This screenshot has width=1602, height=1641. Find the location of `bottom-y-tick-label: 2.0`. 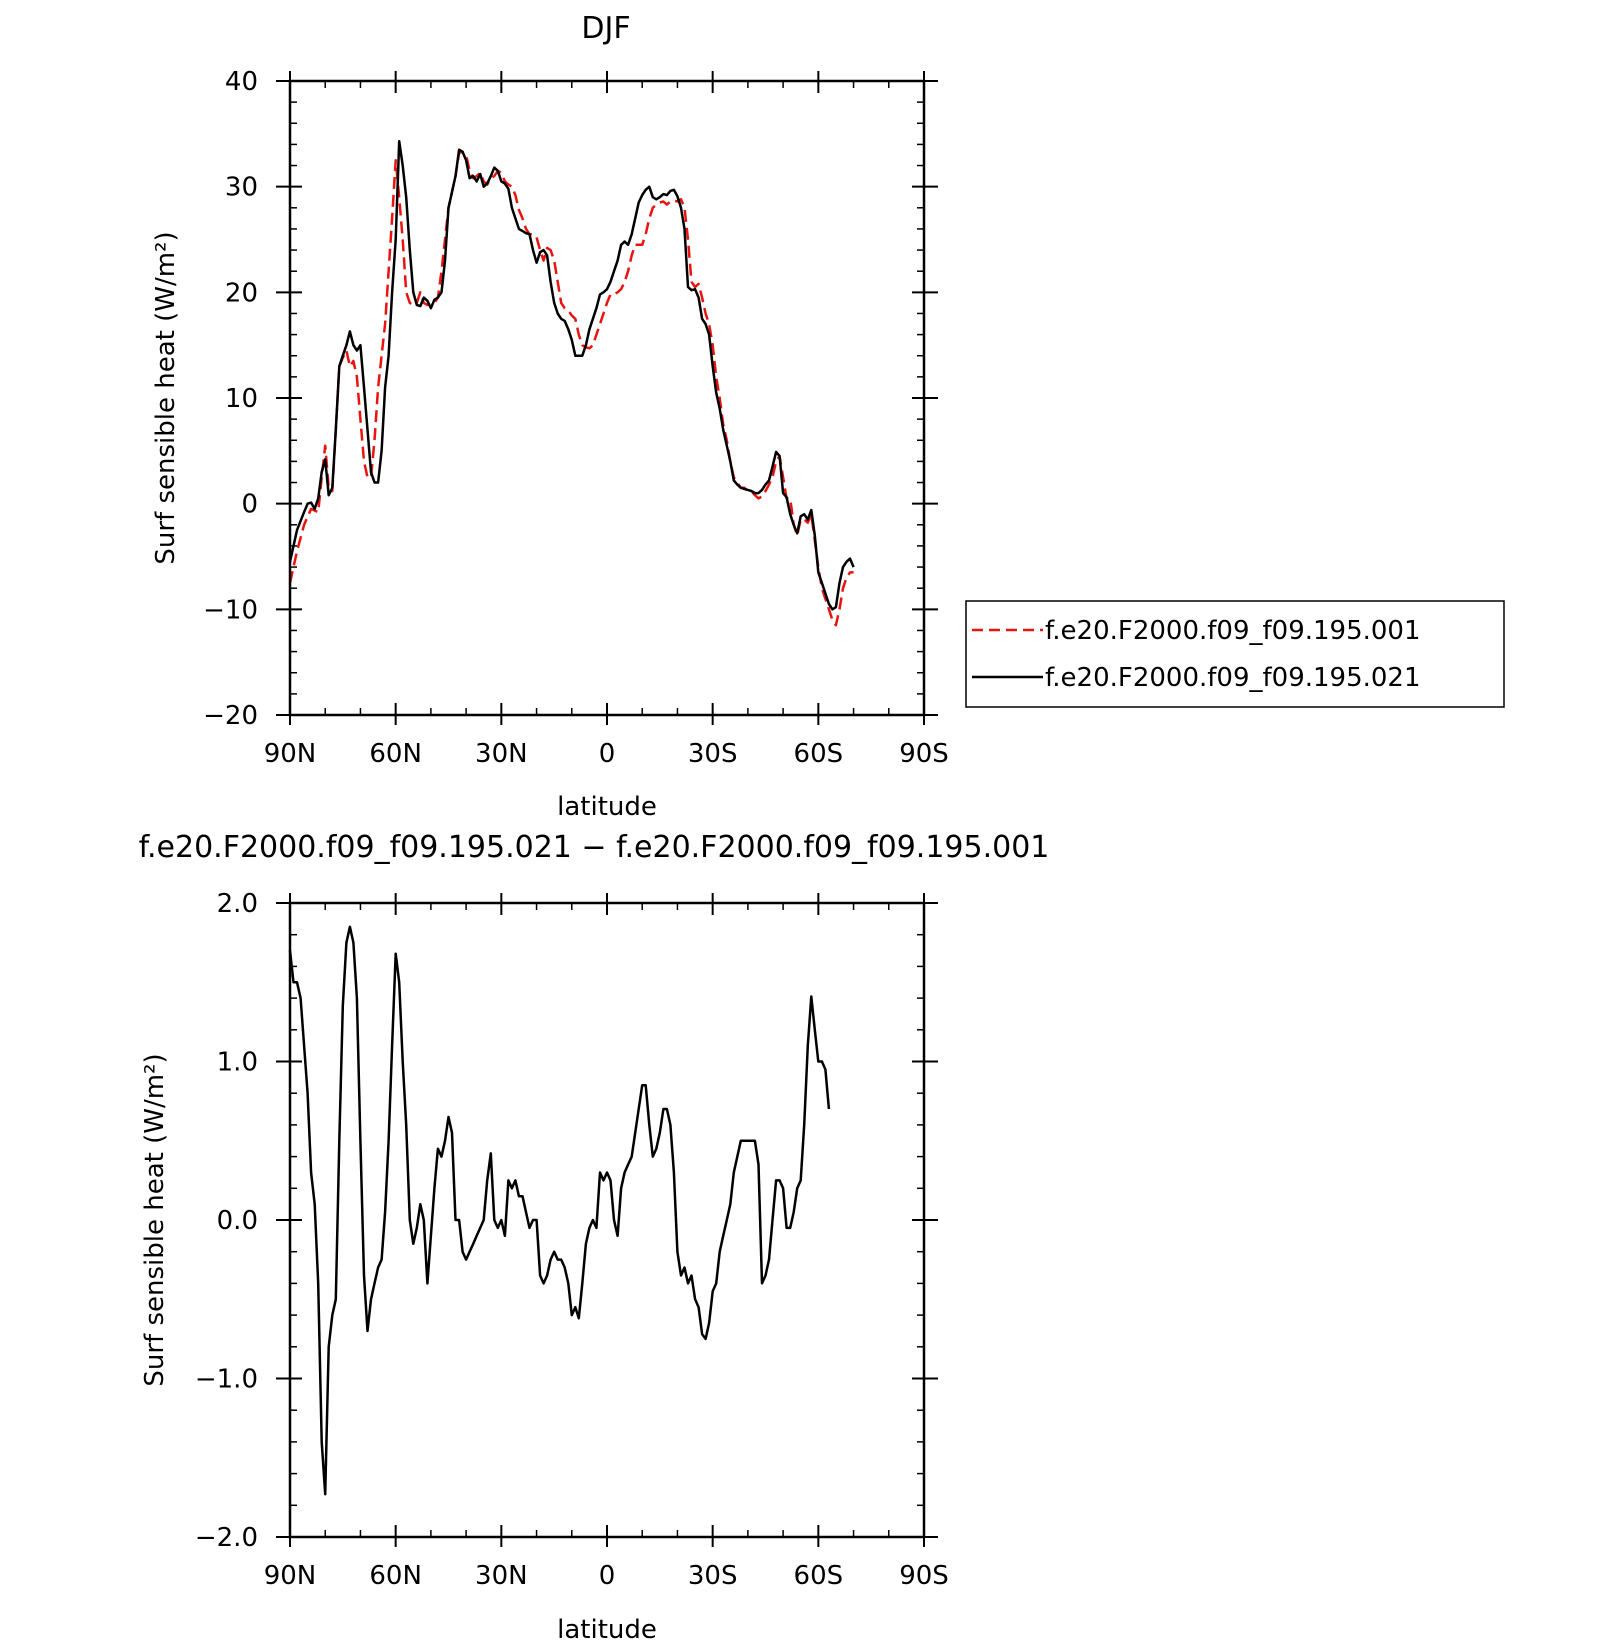

bottom-y-tick-label: 2.0 is located at coordinates (237, 904).